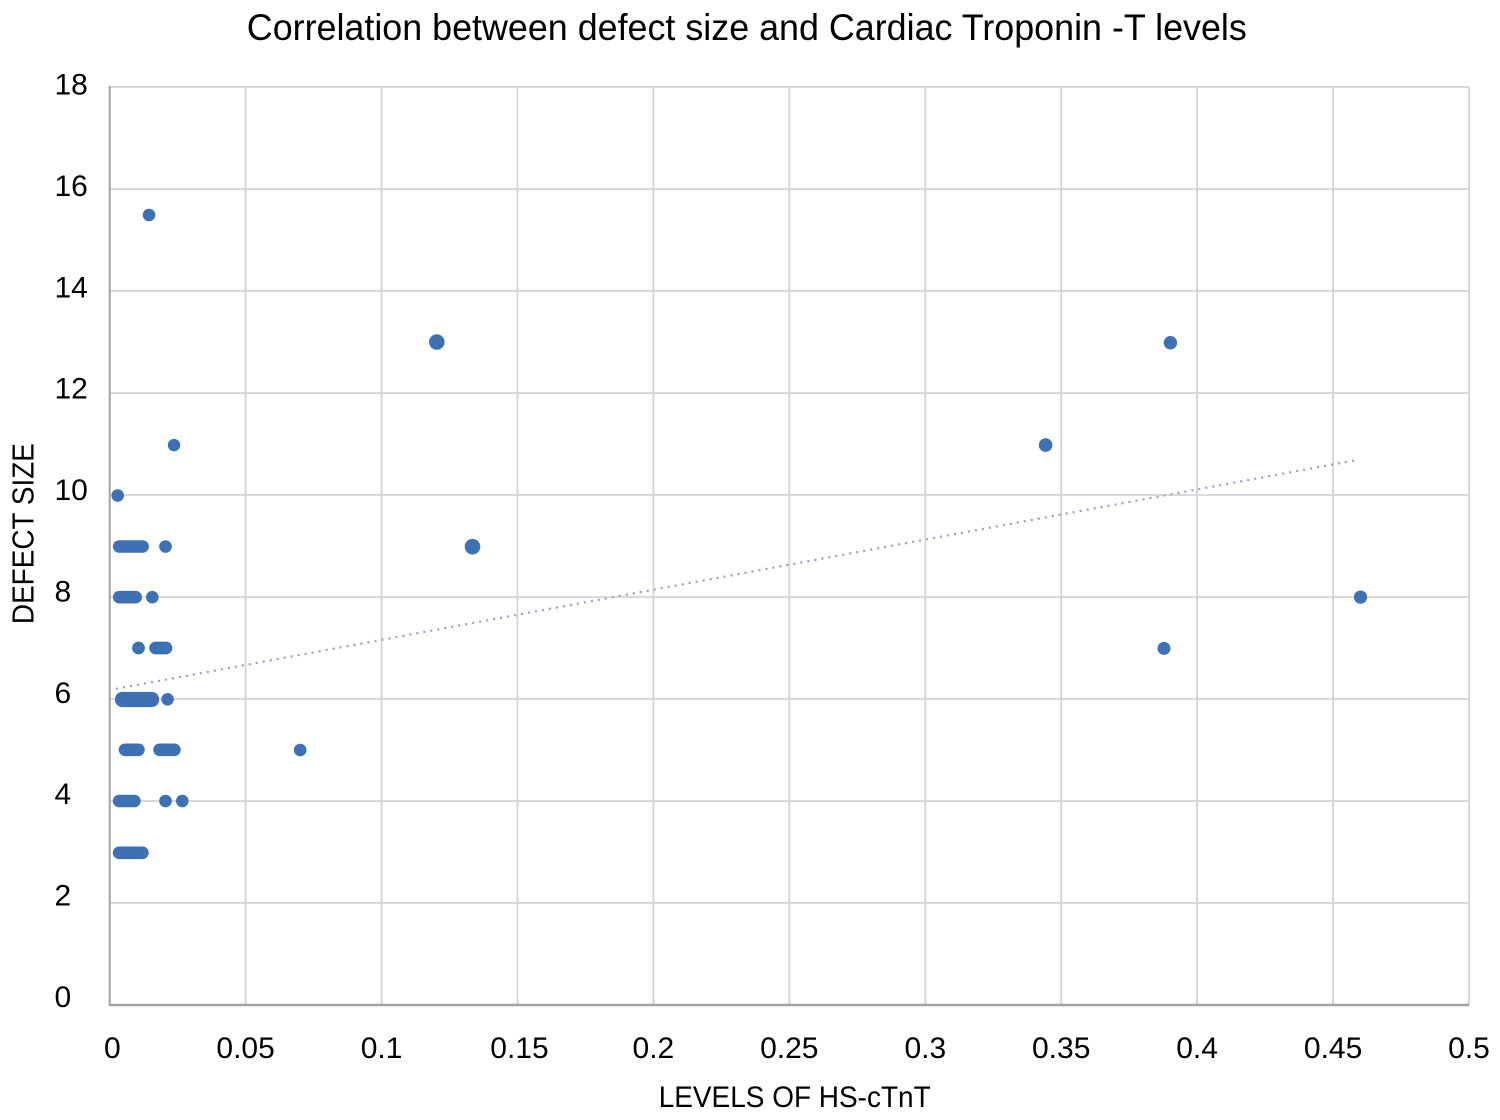 This screenshot has width=1500, height=1120. What do you see at coordinates (71, 389) in the screenshot?
I see `svg-text: 12` at bounding box center [71, 389].